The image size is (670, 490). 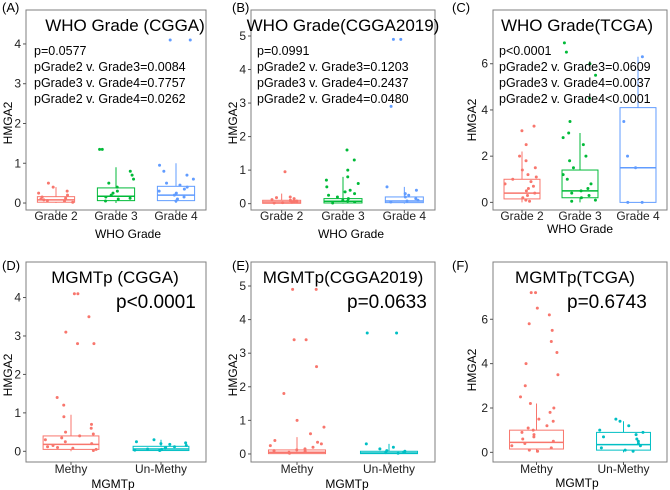 I want to click on y-tick-label: 3, so click(x=242, y=103).